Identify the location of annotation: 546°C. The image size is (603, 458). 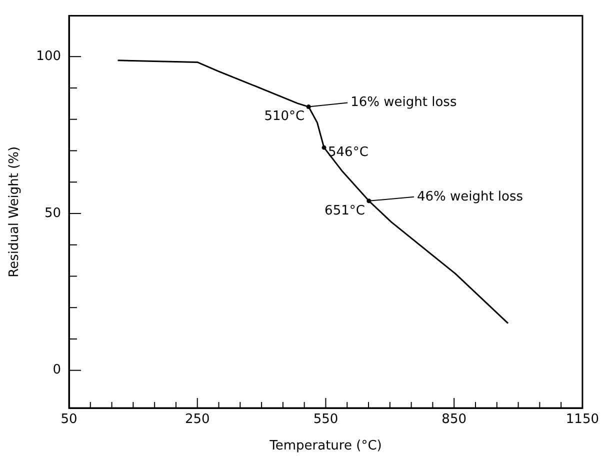
(348, 152).